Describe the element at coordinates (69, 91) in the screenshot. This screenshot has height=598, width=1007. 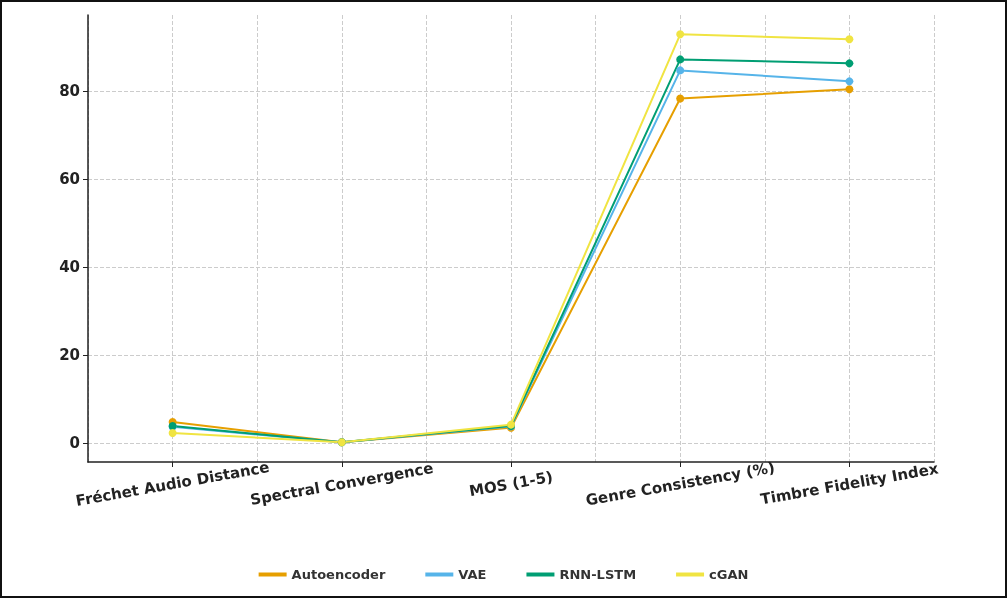
I see `y-tick-label: 80` at that location.